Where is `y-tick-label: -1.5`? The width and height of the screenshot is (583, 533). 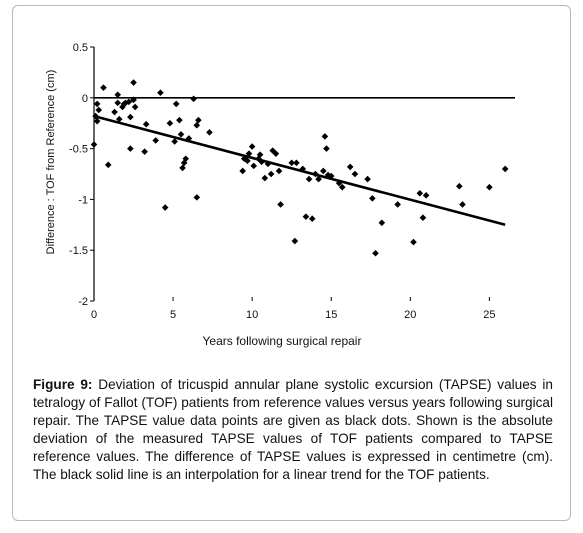
y-tick-label: -1.5 is located at coordinates (78, 251).